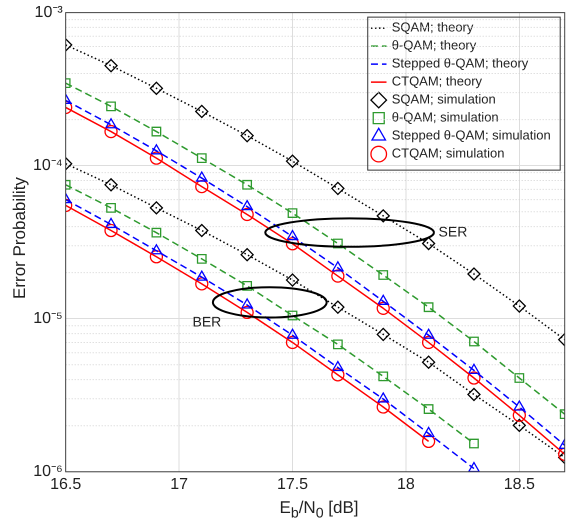 The image size is (572, 527). What do you see at coordinates (433, 27) in the screenshot?
I see `legend-label: SQAM; theory` at bounding box center [433, 27].